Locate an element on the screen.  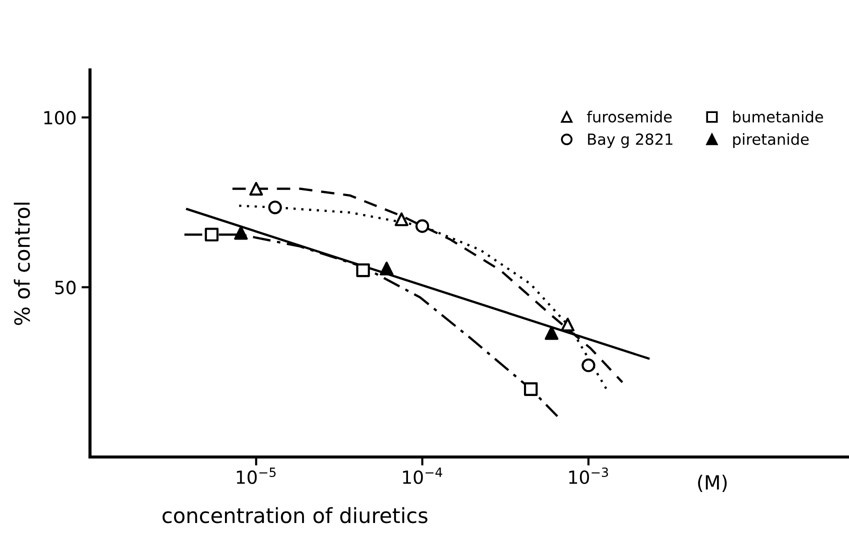
x-axis-title: concentration of diuretics is located at coordinates (295, 515).